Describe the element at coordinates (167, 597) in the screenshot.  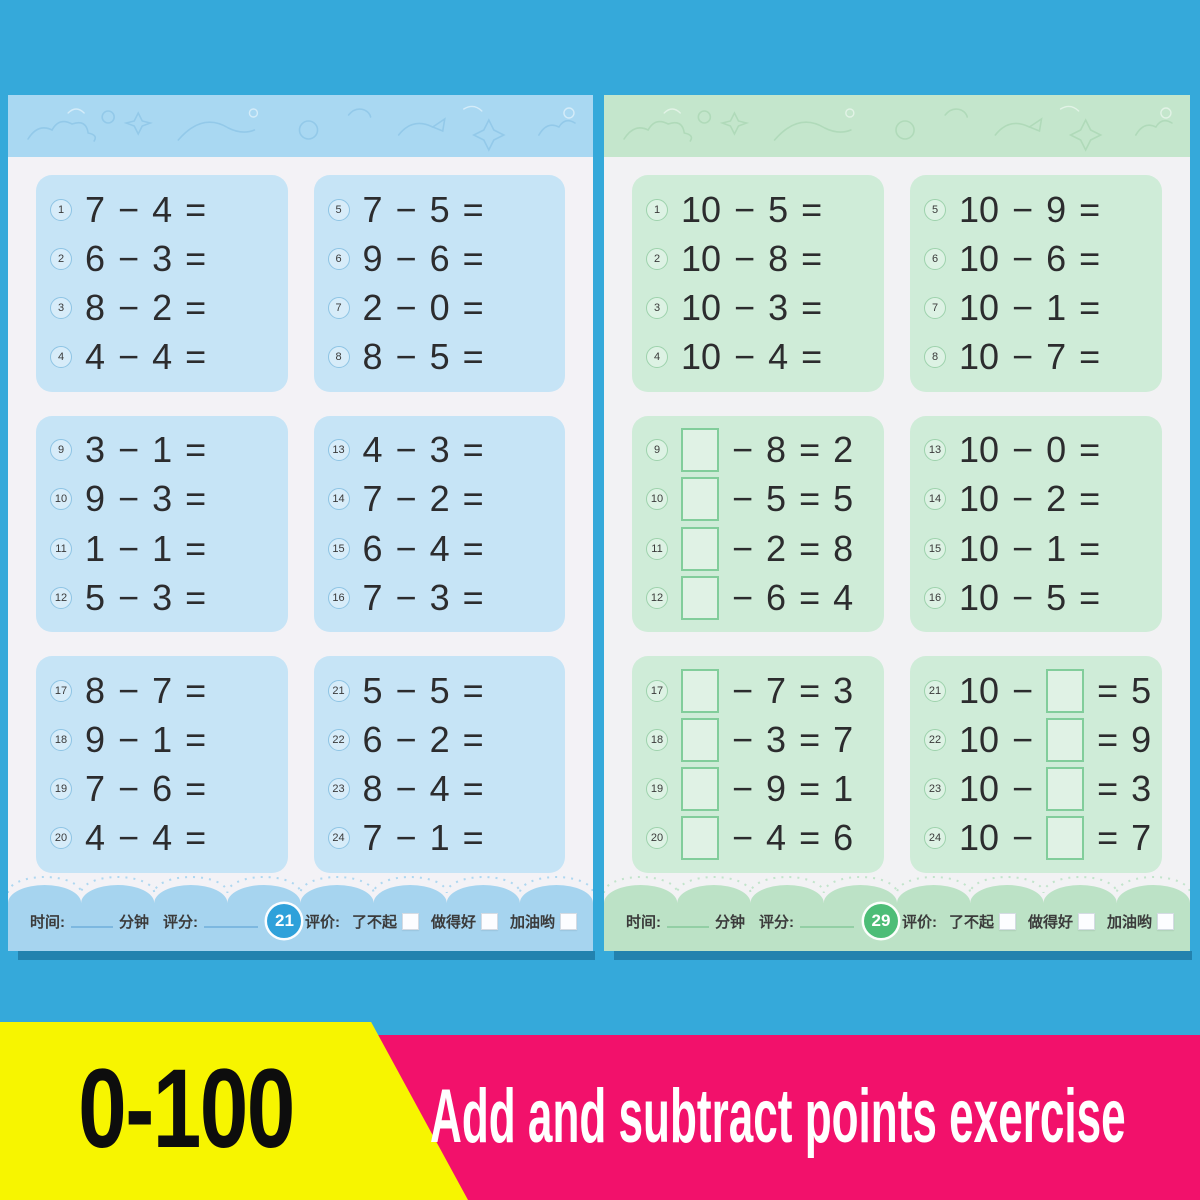
I see `problem-12: 12 5−3 =` at that location.